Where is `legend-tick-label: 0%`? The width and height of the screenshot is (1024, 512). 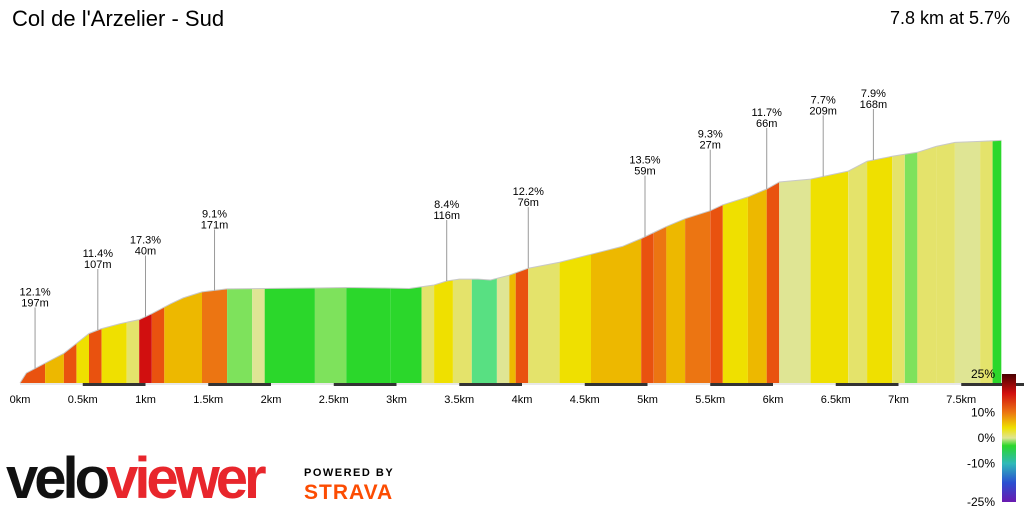 legend-tick-label: 0% is located at coordinates (987, 438).